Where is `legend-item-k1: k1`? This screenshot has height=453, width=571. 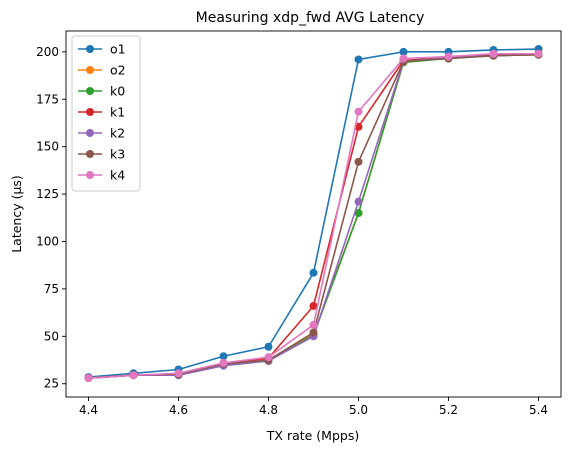
legend-item-k1: k1 is located at coordinates (101, 112).